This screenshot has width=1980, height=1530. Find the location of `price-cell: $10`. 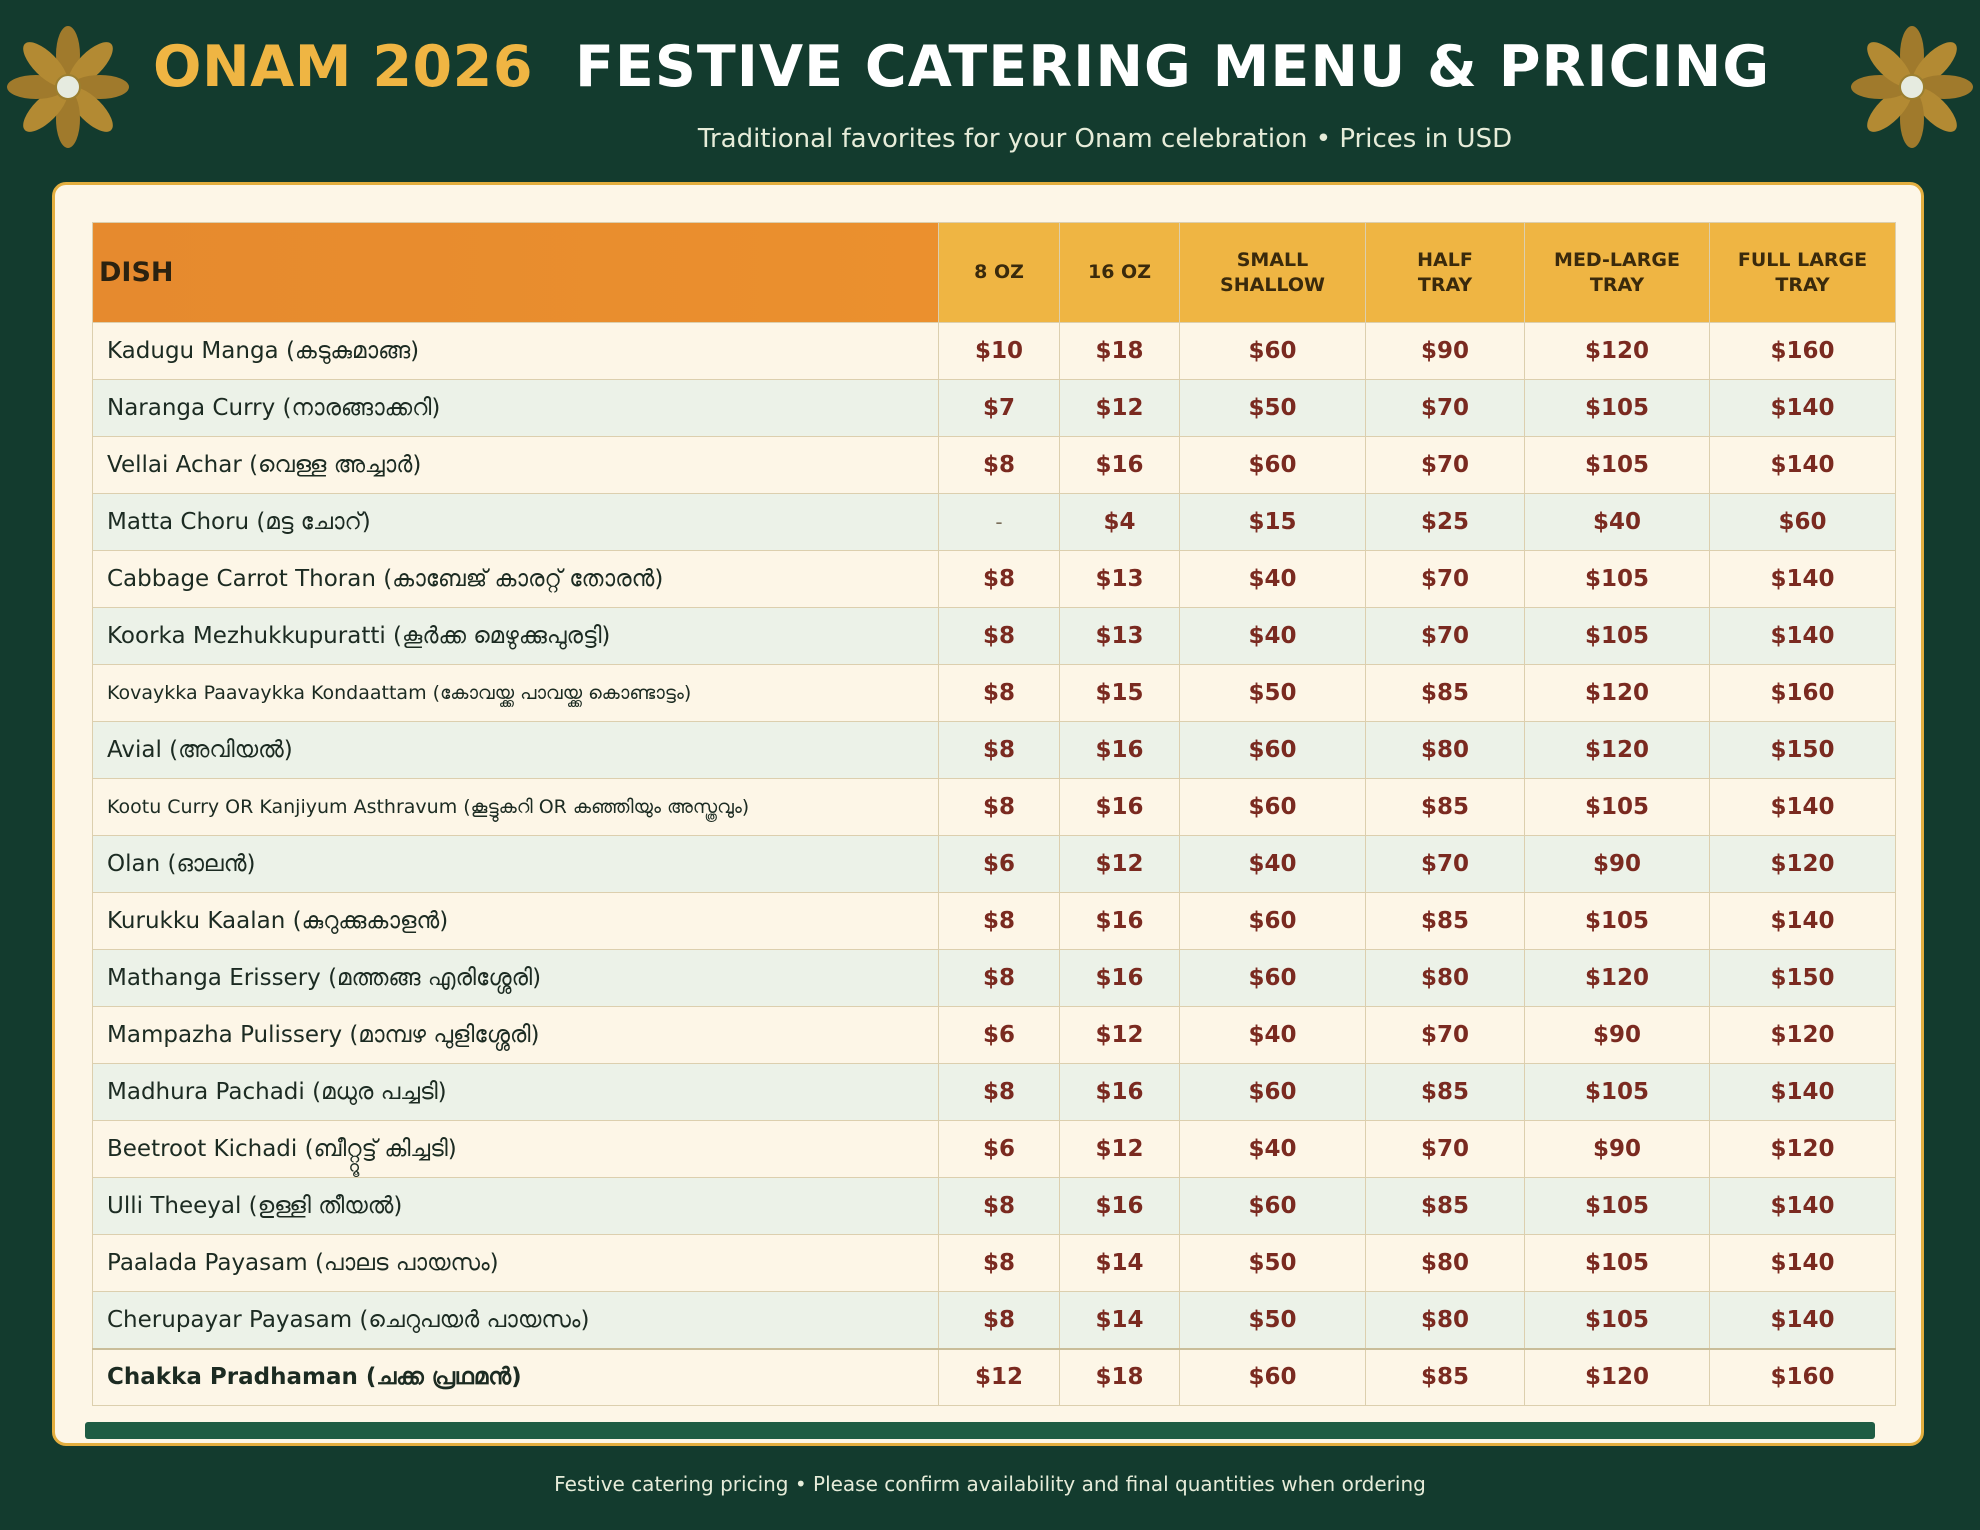

price-cell: $10 is located at coordinates (999, 351).